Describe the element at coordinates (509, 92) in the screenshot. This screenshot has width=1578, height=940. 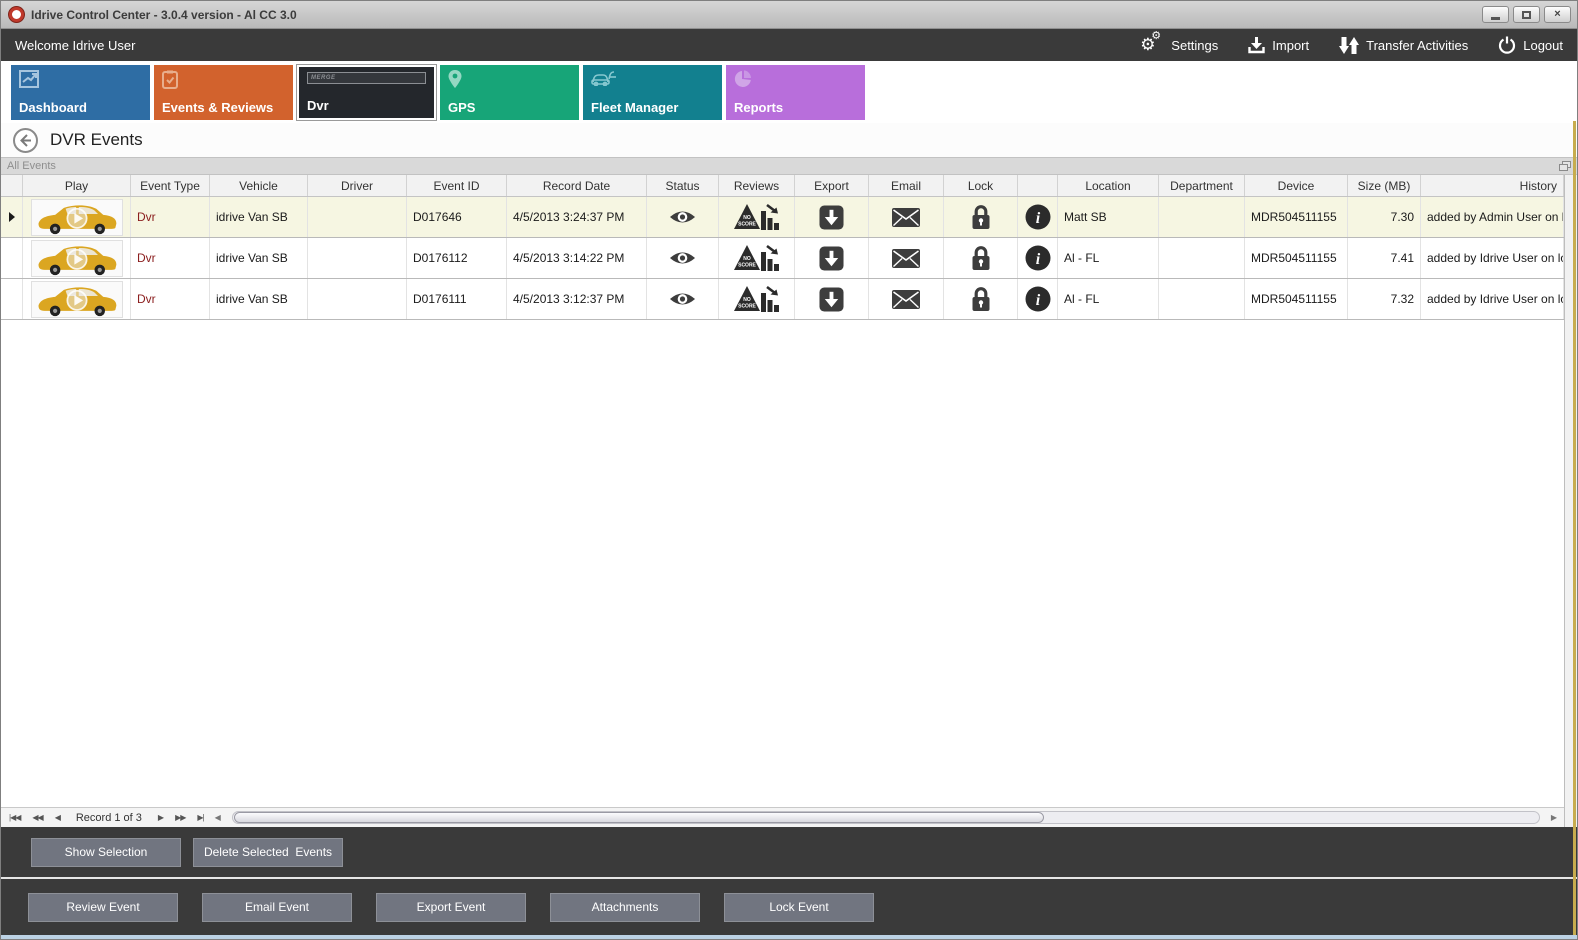
I see `tab-gps: GPS` at that location.